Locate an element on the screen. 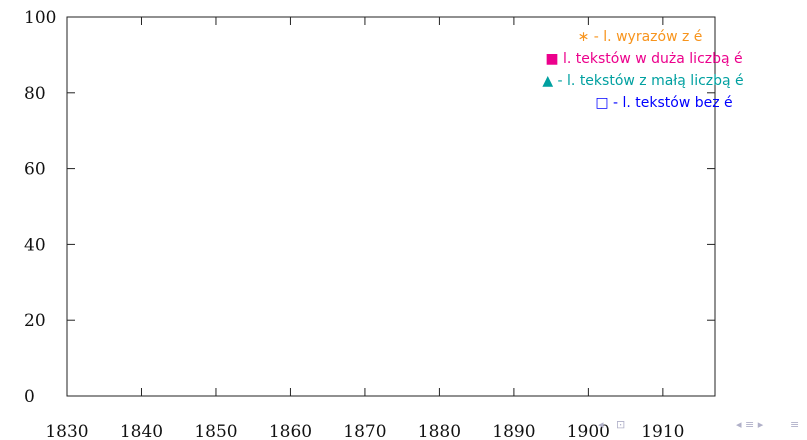  legend-entry: ■ l. tekstów w duża liczbą é is located at coordinates (643, 59).